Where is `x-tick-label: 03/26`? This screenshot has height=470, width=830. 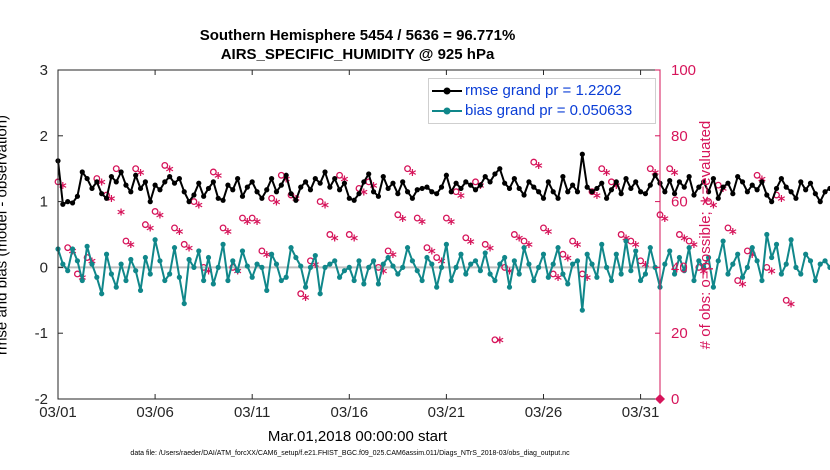
x-tick-label: 03/26 is located at coordinates (544, 412).